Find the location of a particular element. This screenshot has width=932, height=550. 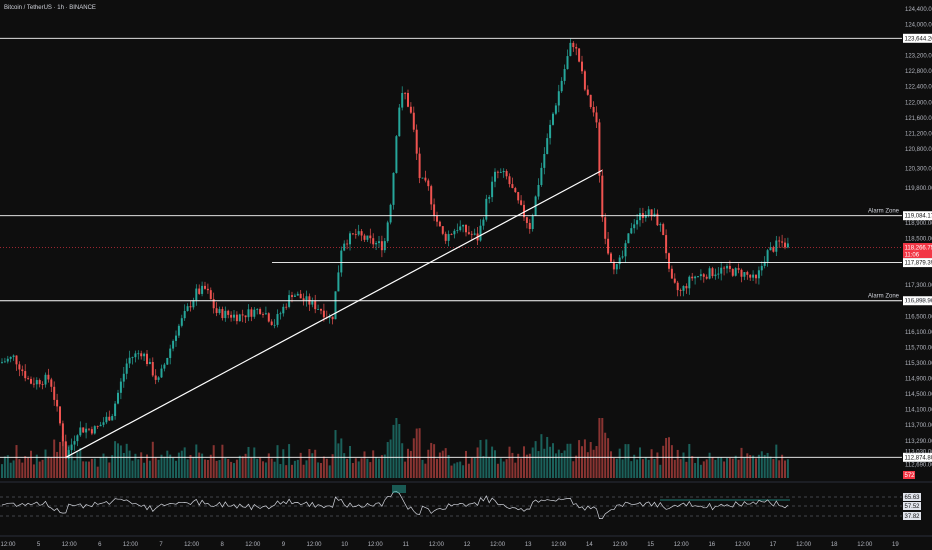

y-tick-label: 116,100.00 is located at coordinates (918, 333).